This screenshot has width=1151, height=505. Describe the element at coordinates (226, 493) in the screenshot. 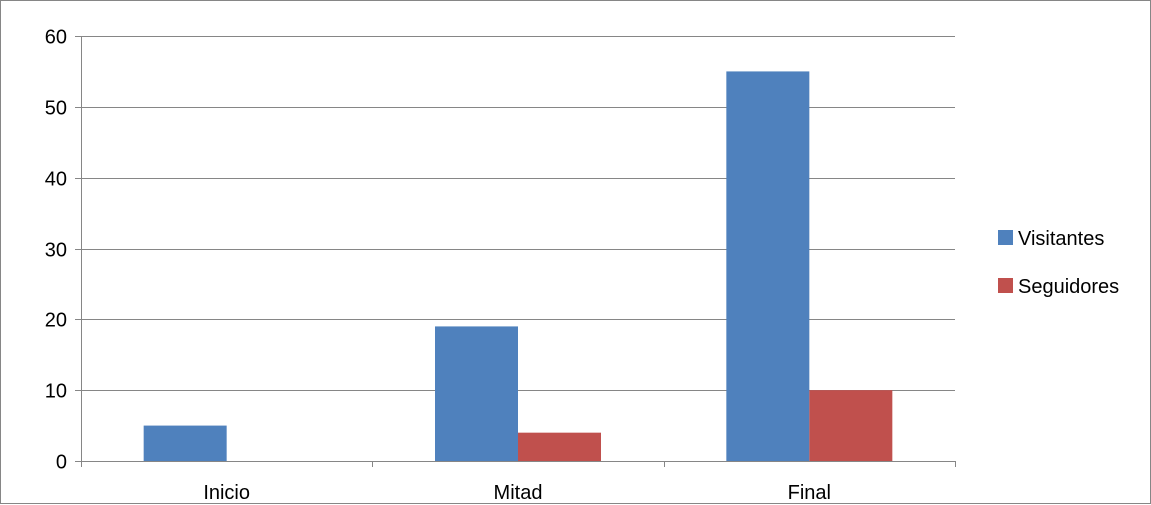

I see `x-tick-label: Inicio` at that location.